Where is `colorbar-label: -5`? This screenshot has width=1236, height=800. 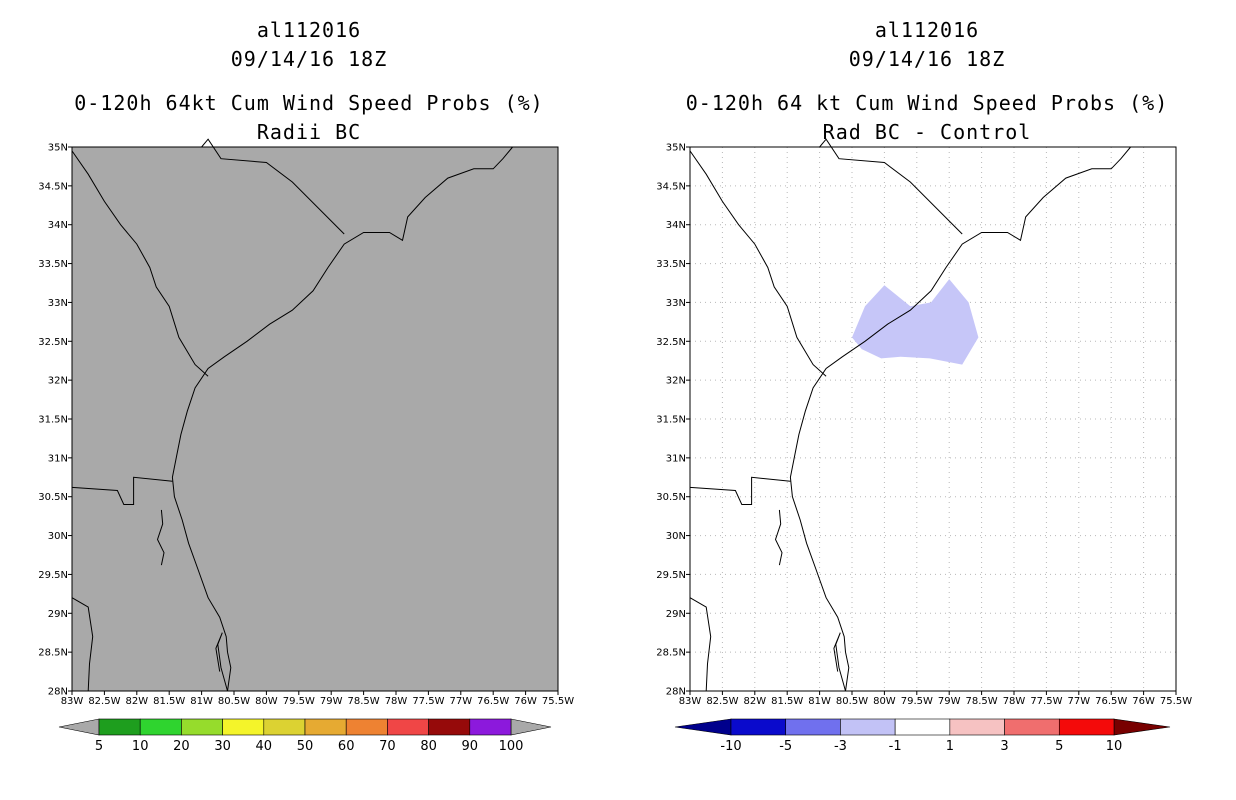
colorbar-label: -5 is located at coordinates (785, 746).